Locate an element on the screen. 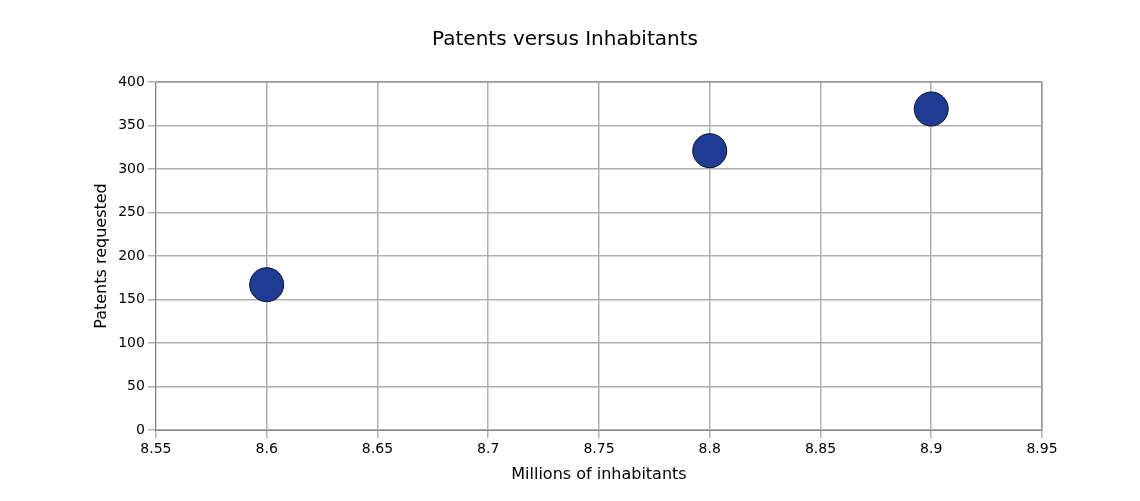  y-tick-label: 300 is located at coordinates (131, 167).